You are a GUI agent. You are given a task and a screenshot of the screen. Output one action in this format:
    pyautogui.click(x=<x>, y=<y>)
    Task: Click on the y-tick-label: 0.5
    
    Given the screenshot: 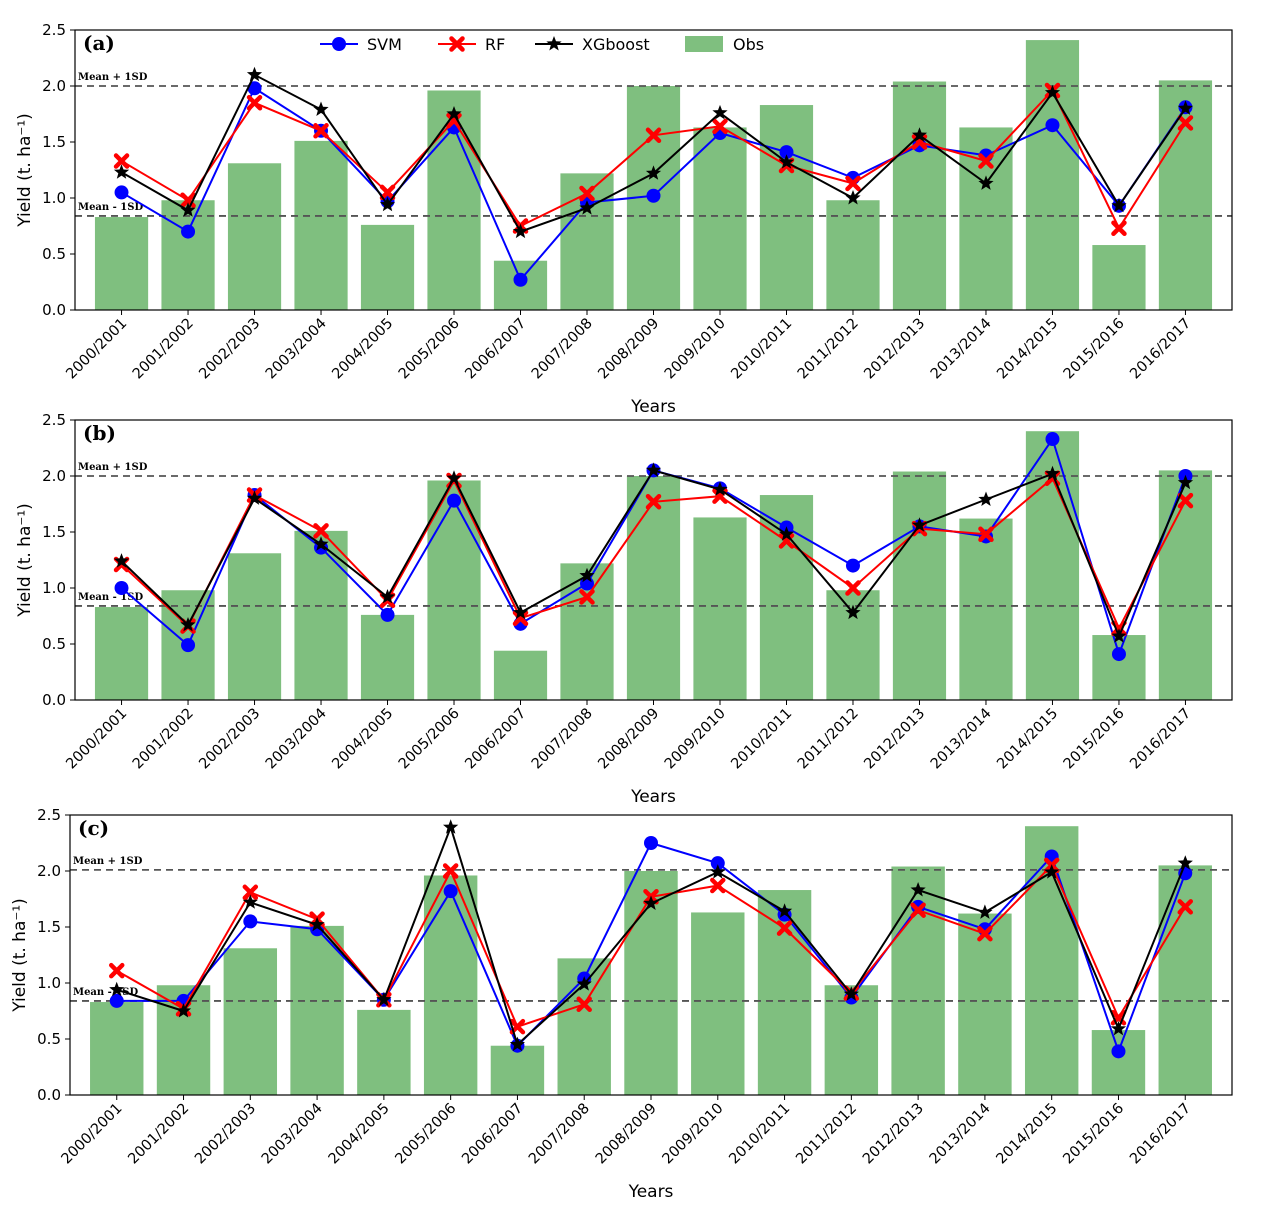 What is the action you would take?
    pyautogui.click(x=54, y=254)
    